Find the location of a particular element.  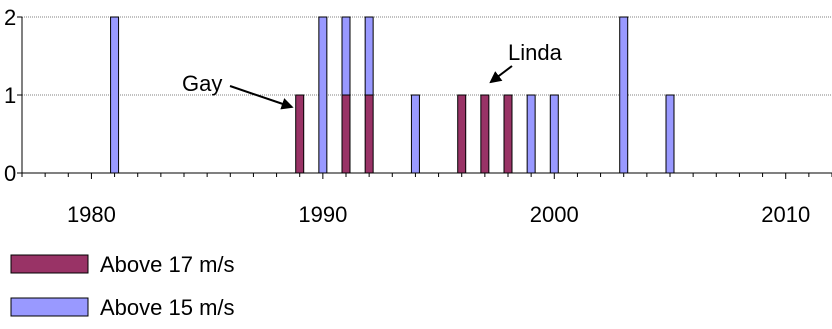

bar-above-17-1992 is located at coordinates (369, 134).